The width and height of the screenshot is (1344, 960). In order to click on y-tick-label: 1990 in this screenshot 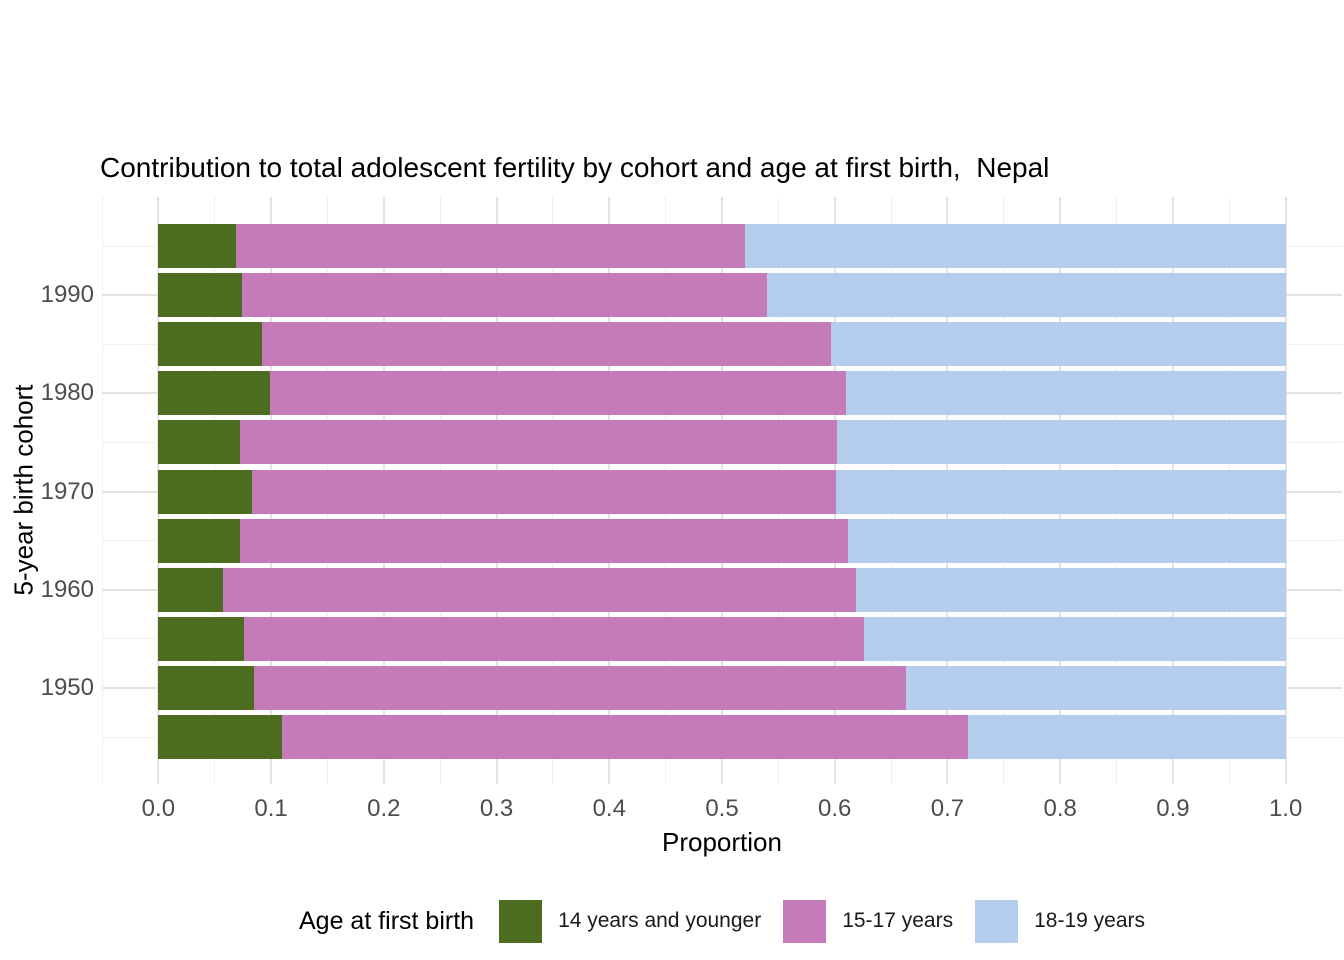, I will do `click(67, 295)`.